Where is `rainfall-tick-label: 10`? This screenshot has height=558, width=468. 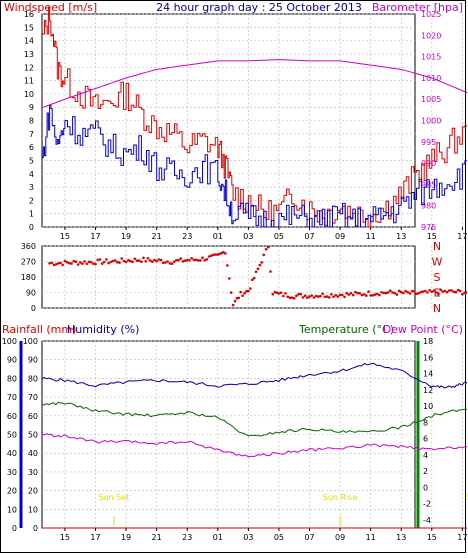 rainfall-tick-label: 10 is located at coordinates (12, 509).